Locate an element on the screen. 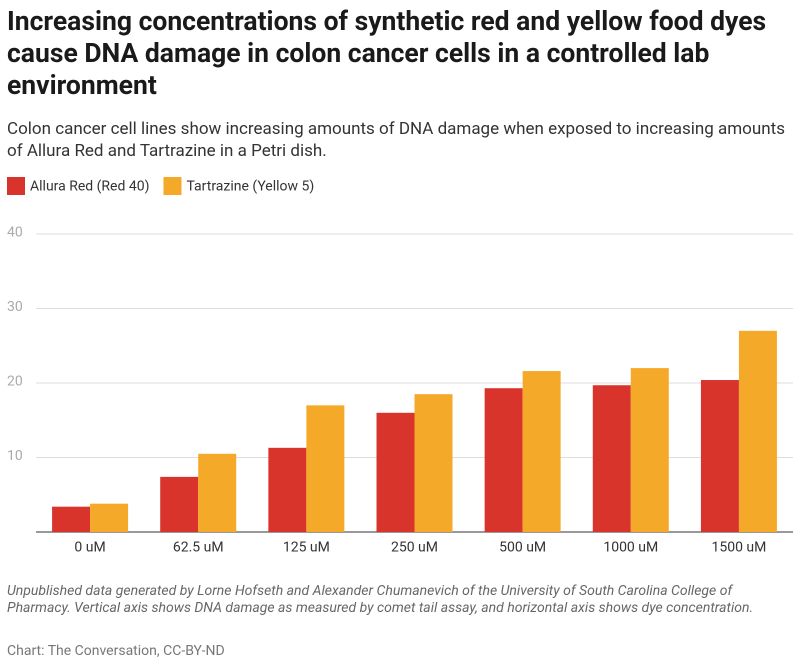  x-tick-label: 62.5 uM is located at coordinates (198, 548).